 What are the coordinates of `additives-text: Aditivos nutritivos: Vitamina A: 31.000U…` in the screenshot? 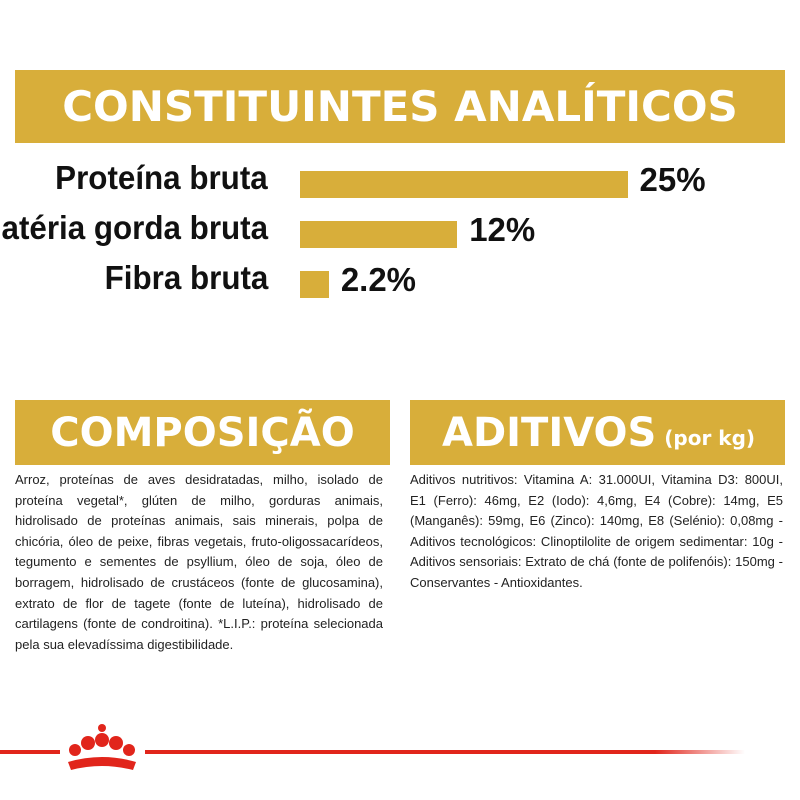 It's located at (596, 531).